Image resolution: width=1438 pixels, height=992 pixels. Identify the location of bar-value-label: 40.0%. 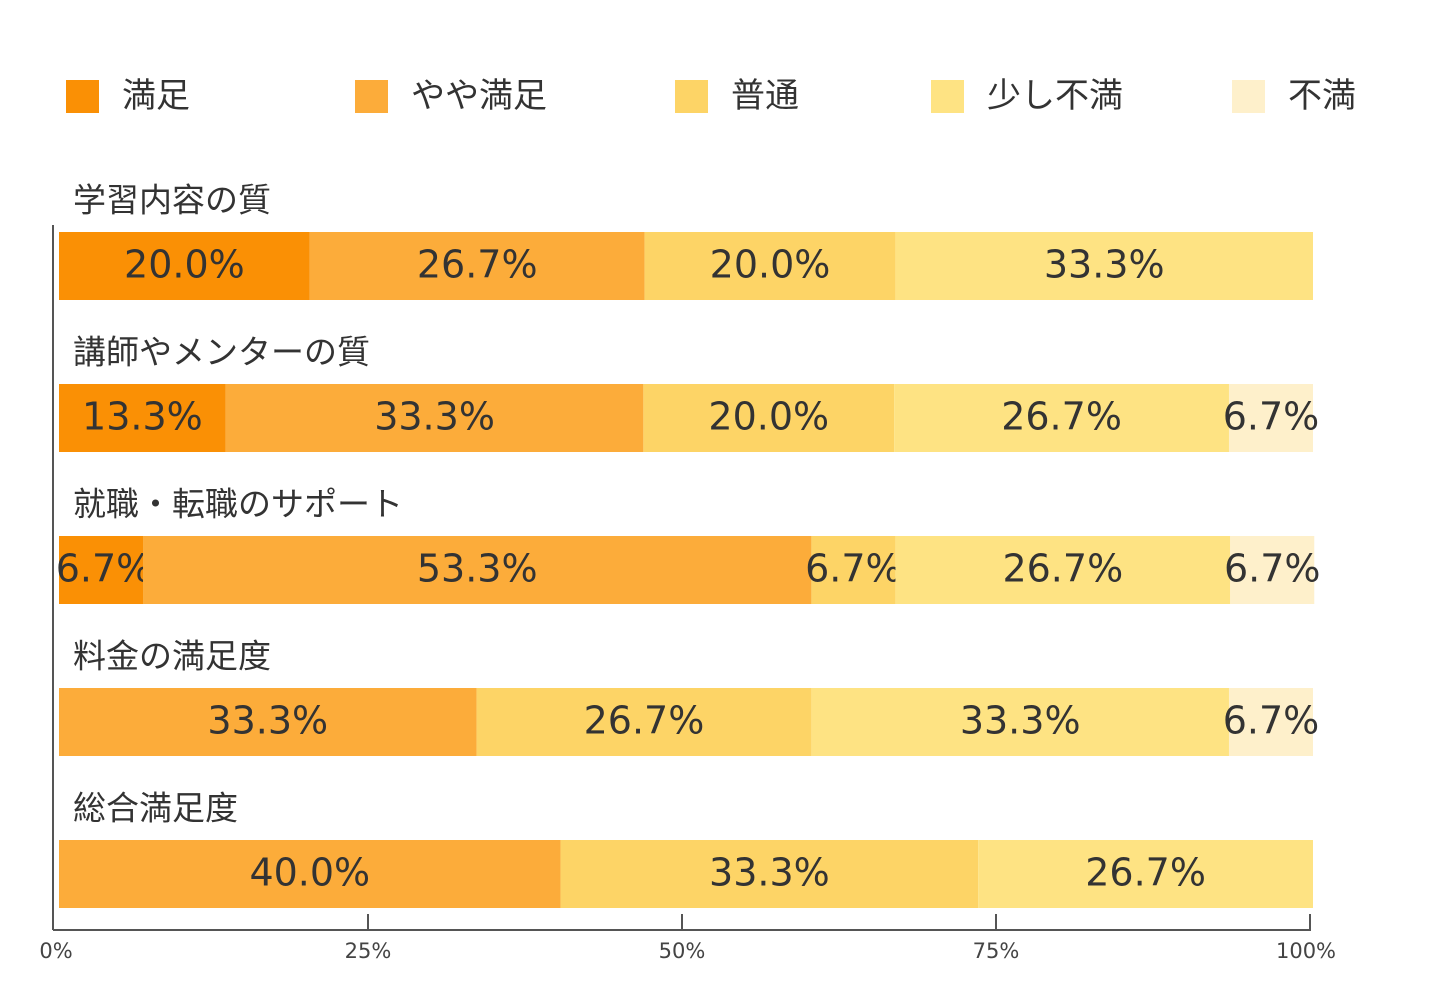
(309, 873).